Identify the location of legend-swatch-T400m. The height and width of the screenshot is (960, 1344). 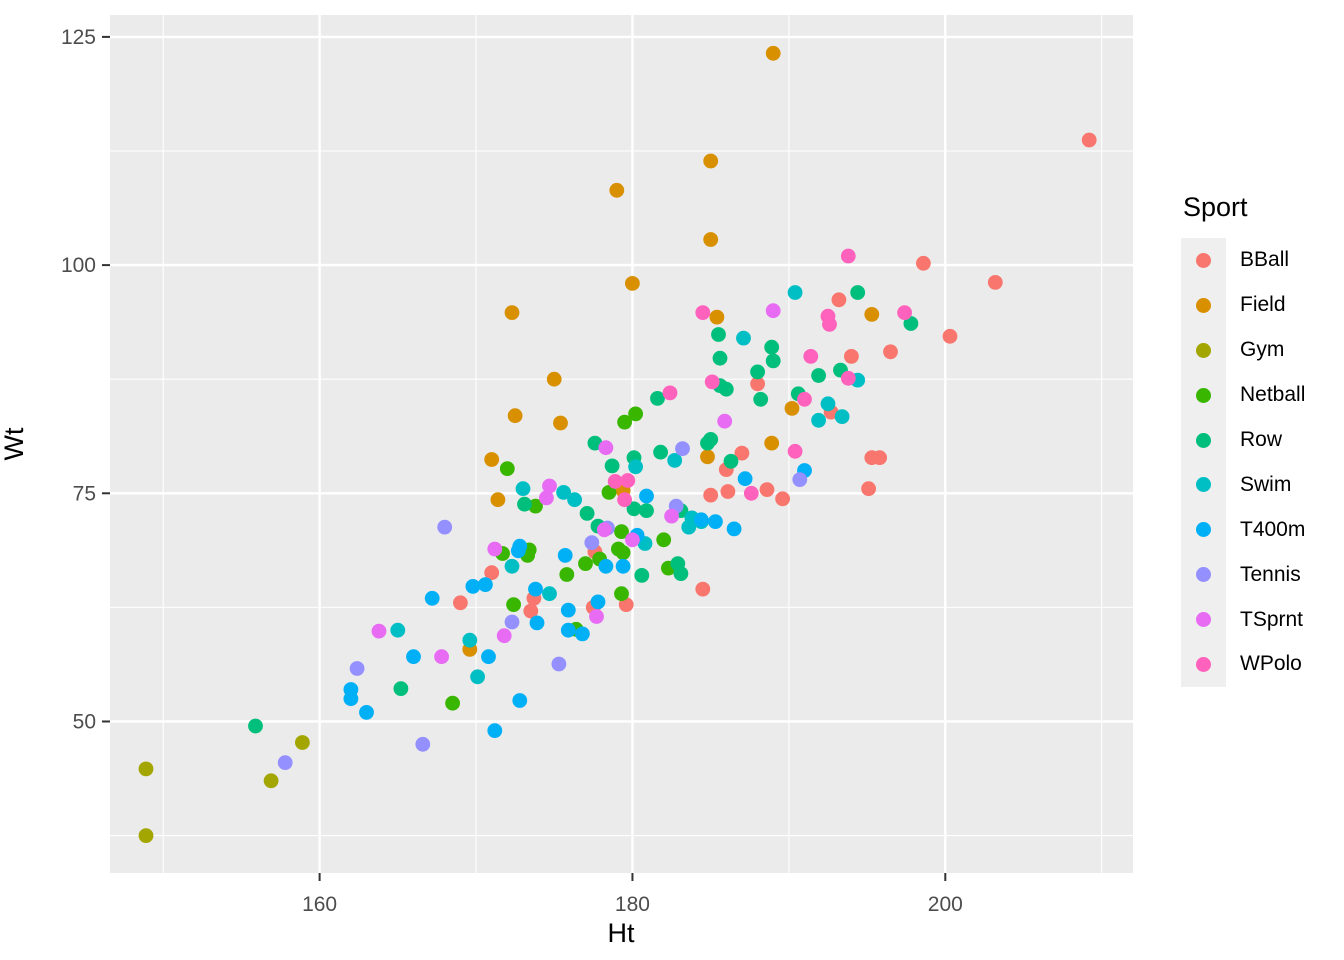
(1203, 530).